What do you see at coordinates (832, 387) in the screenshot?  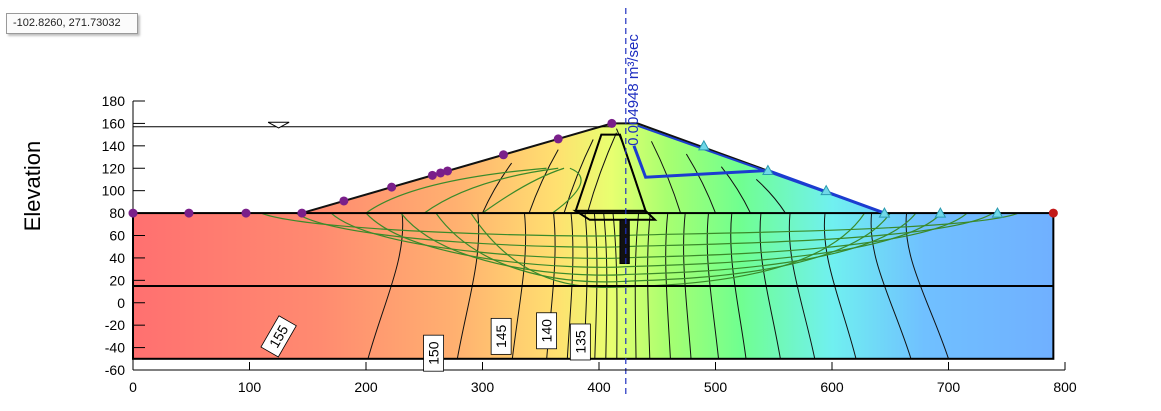 I see `x-tick-label: 600` at bounding box center [832, 387].